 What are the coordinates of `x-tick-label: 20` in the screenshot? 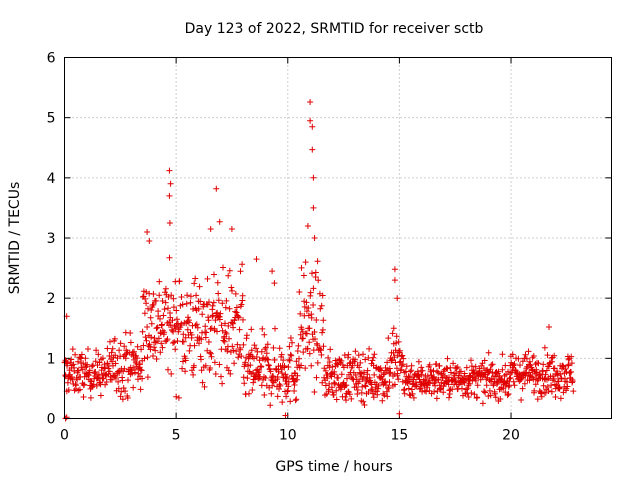 It's located at (511, 436).